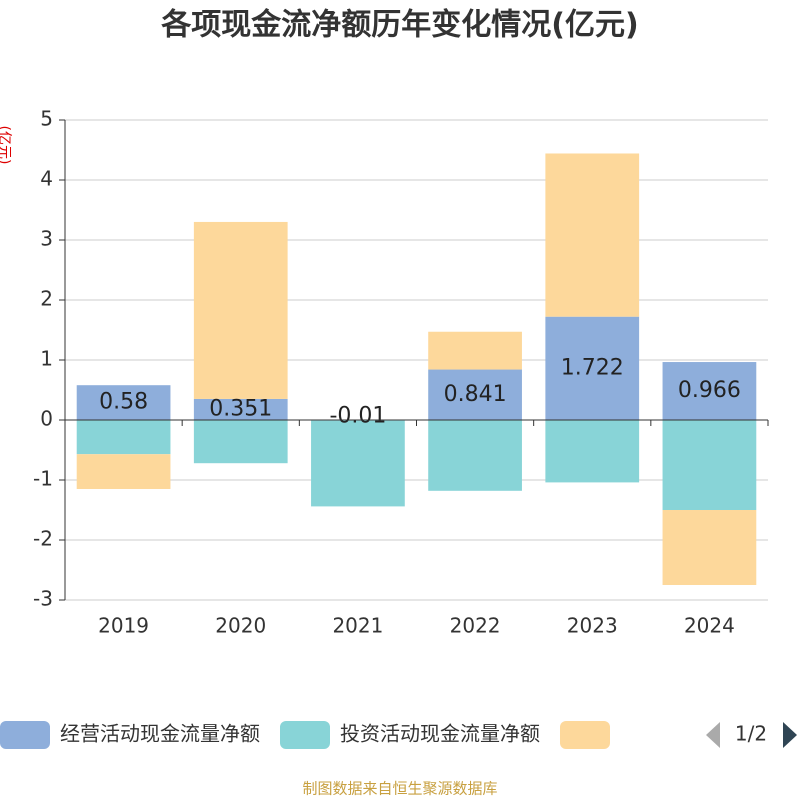  Describe the element at coordinates (6, 145) in the screenshot. I see `y-axis-label: (亿元)` at that location.